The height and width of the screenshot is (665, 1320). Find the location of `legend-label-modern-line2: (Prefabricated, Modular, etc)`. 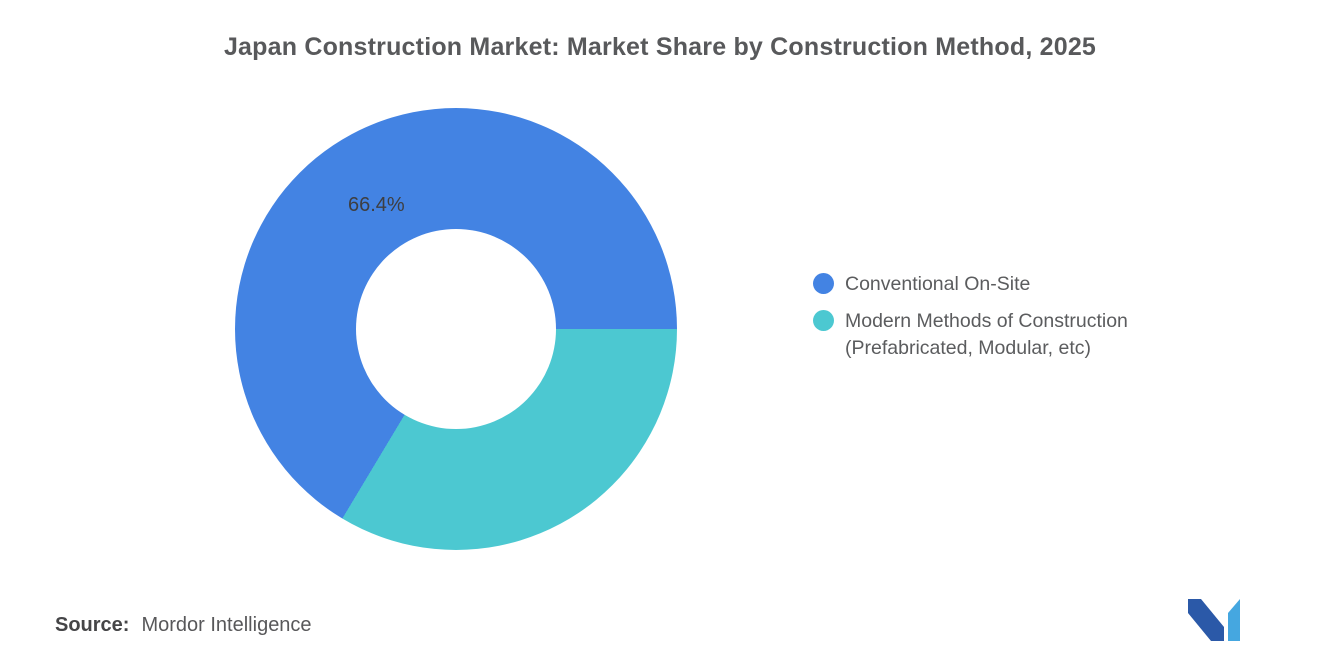

legend-label-modern-line2: (Prefabricated, Modular, etc) is located at coordinates (968, 347).